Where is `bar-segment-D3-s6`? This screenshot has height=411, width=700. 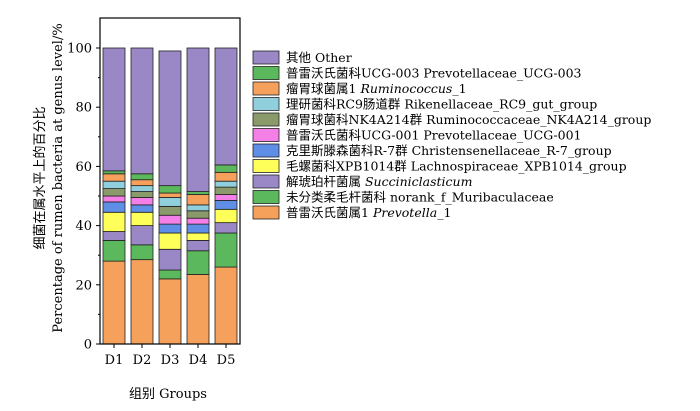 bar-segment-D3-s6 is located at coordinates (170, 210).